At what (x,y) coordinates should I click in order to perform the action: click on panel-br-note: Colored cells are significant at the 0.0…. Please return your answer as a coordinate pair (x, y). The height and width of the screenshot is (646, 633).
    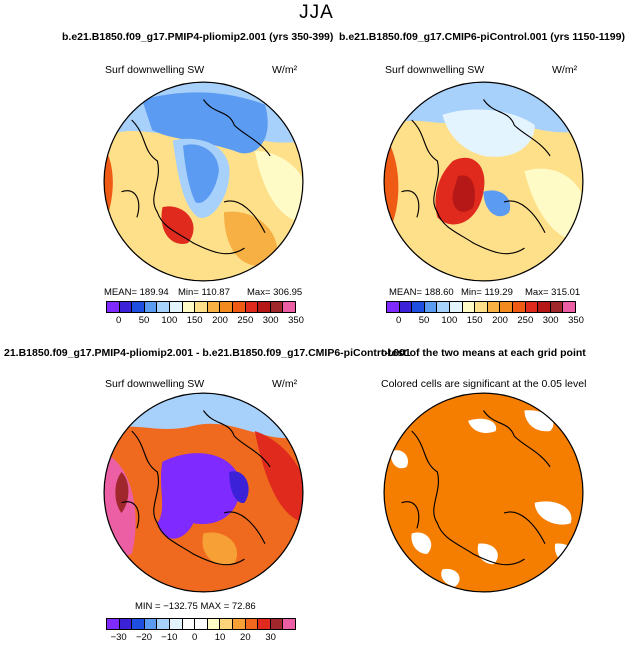
    Looking at the image, I should click on (484, 384).